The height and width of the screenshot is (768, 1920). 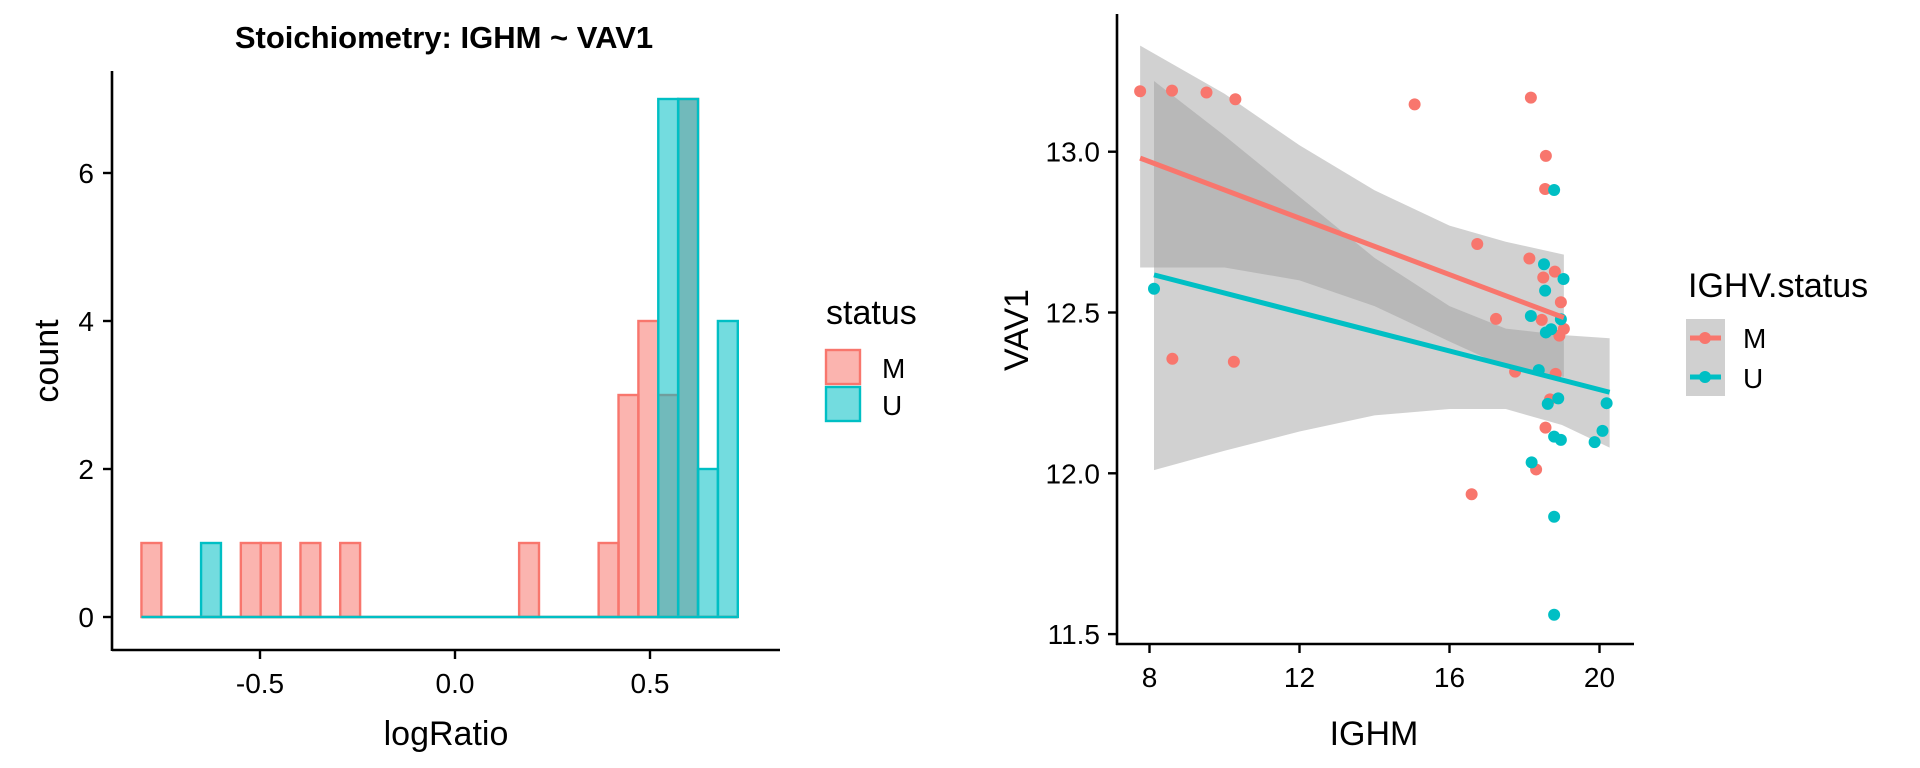 I want to click on regression-lines, so click(x=1375, y=275).